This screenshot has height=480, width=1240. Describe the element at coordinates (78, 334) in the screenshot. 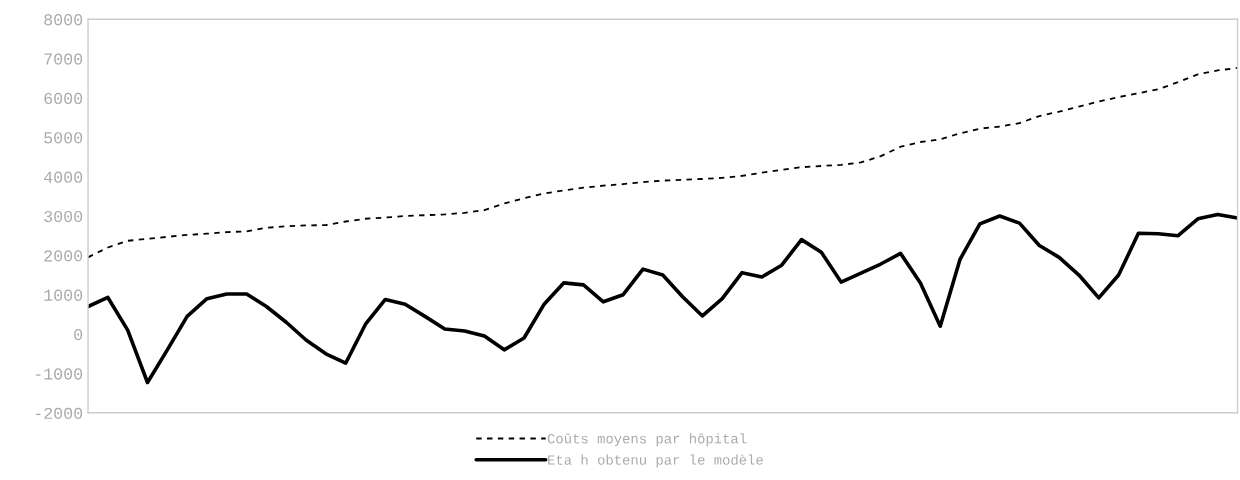

I see `y-tick-label: 0` at that location.